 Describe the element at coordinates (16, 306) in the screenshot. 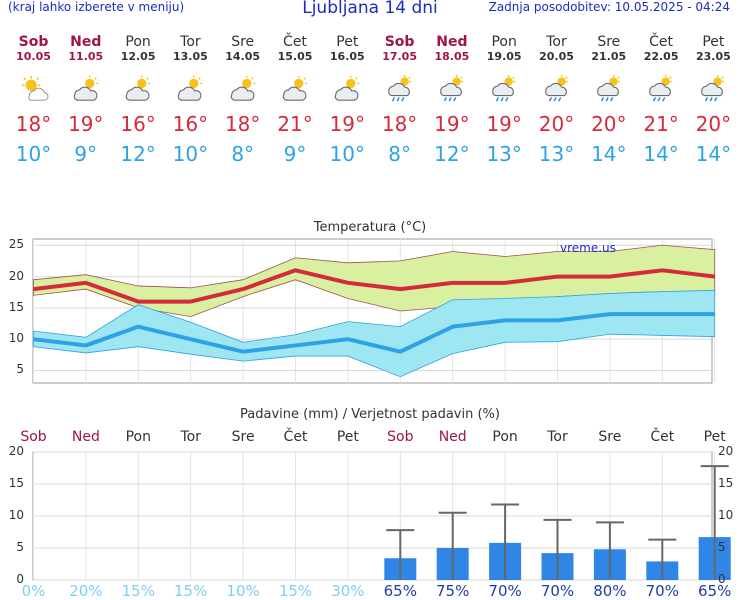

I see `temp-y-tick: 15` at that location.